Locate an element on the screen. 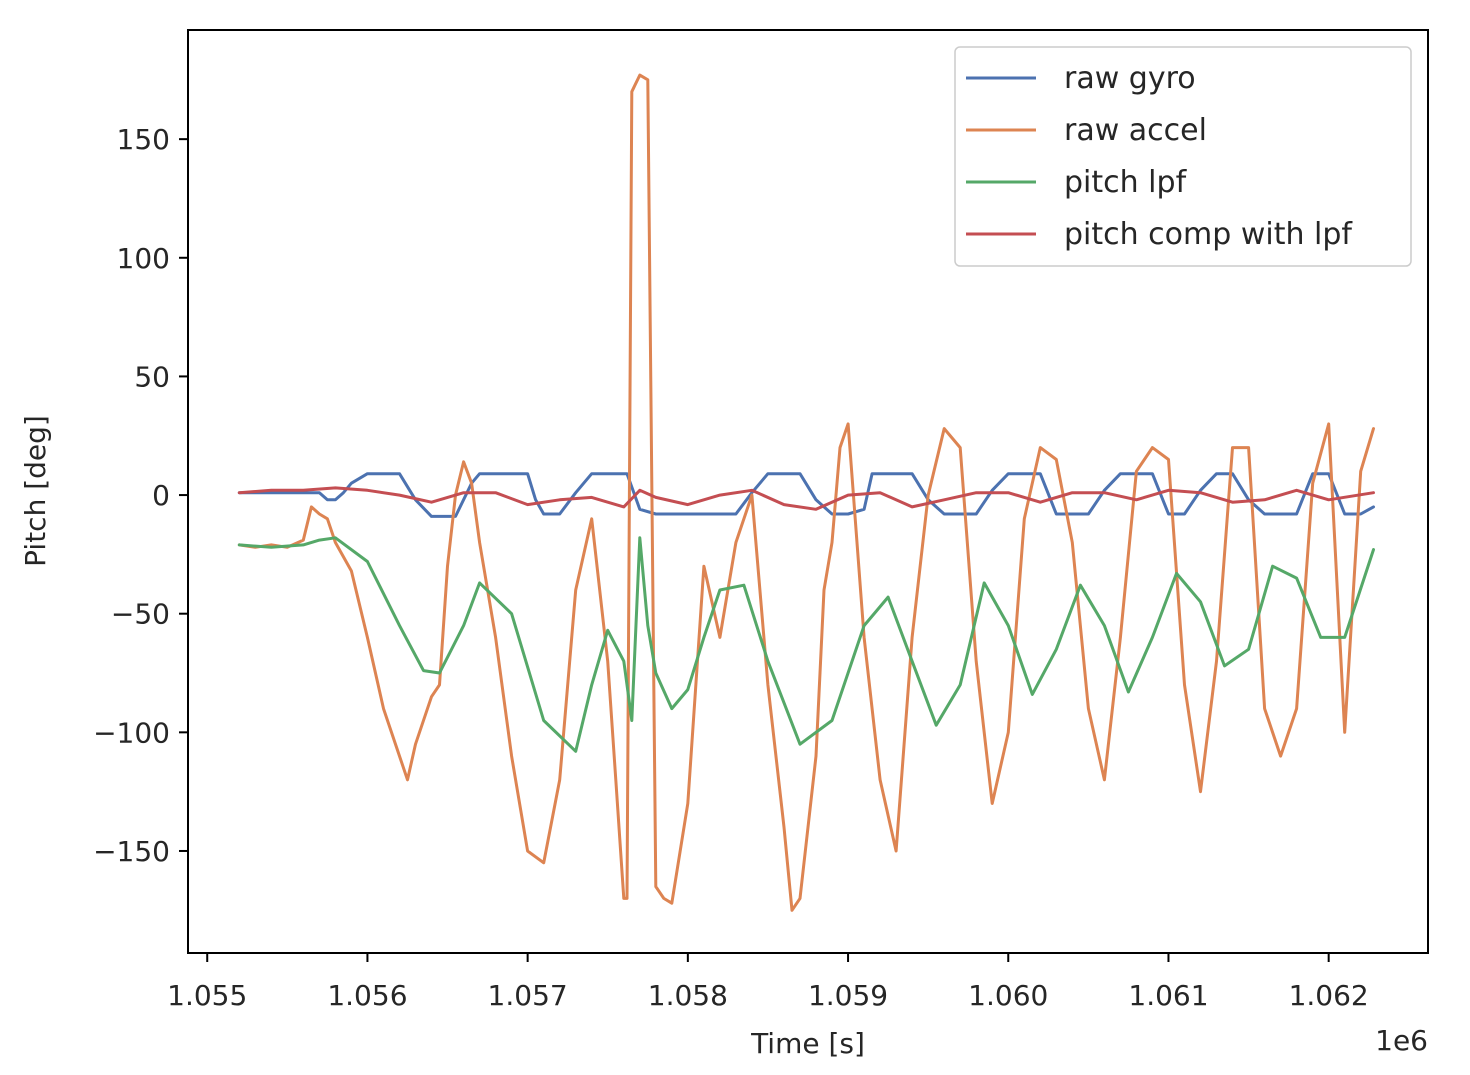 This screenshot has width=1470, height=1075. y-tick-label: −100 is located at coordinates (131, 732).